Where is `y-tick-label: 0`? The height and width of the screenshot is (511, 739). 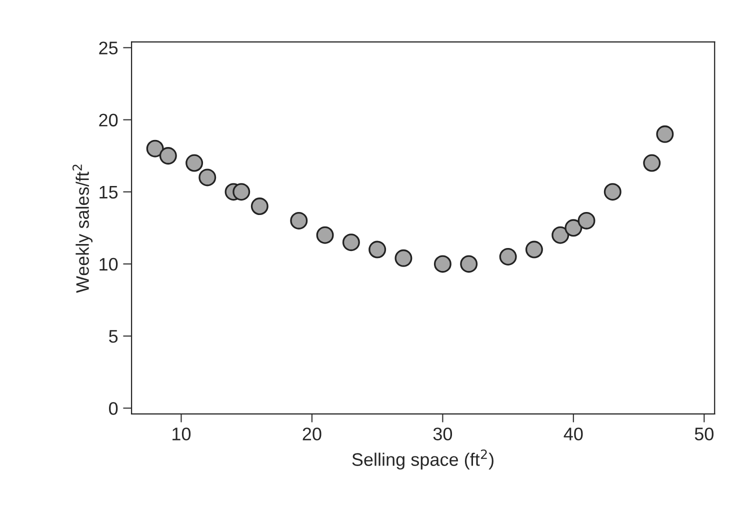 y-tick-label: 0 is located at coordinates (113, 408).